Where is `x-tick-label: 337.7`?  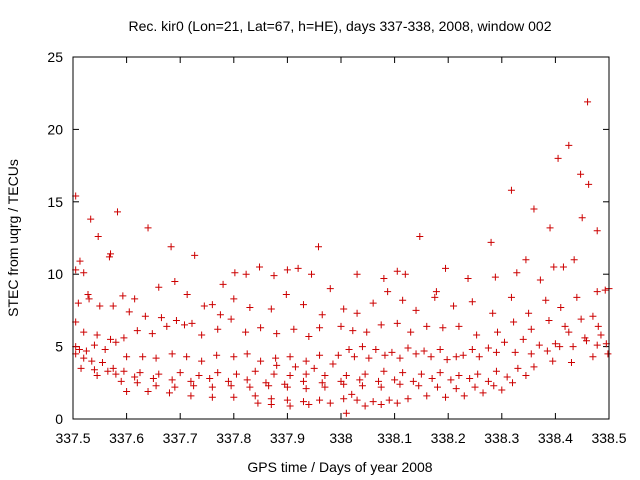
x-tick-label: 337.7 is located at coordinates (180, 438).